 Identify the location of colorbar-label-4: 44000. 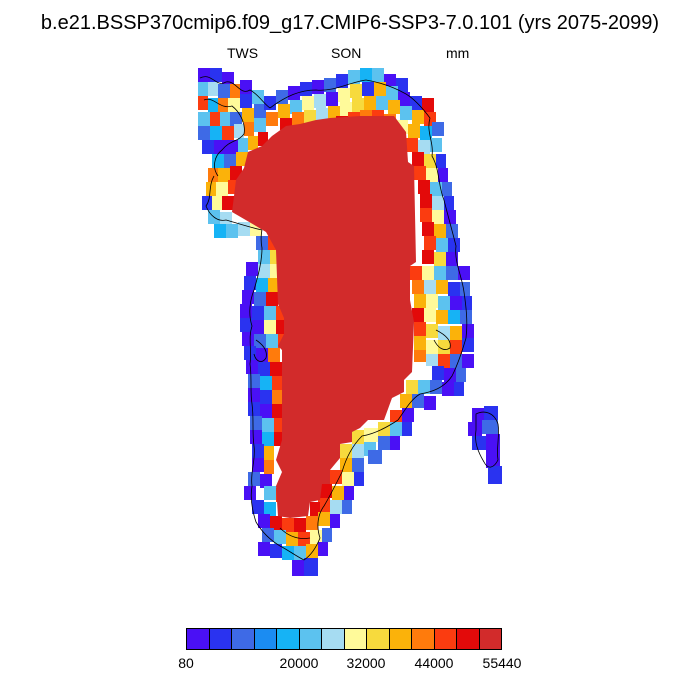
(434, 663).